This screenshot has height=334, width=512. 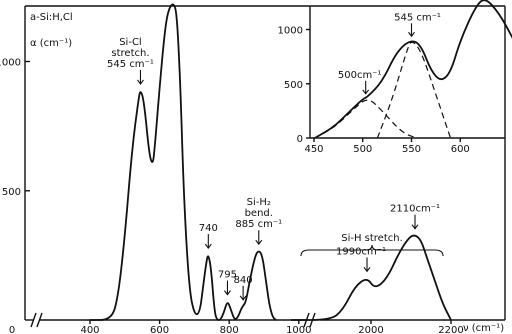 What do you see at coordinates (89, 329) in the screenshot?
I see `x-tick-label-1: 400` at bounding box center [89, 329].